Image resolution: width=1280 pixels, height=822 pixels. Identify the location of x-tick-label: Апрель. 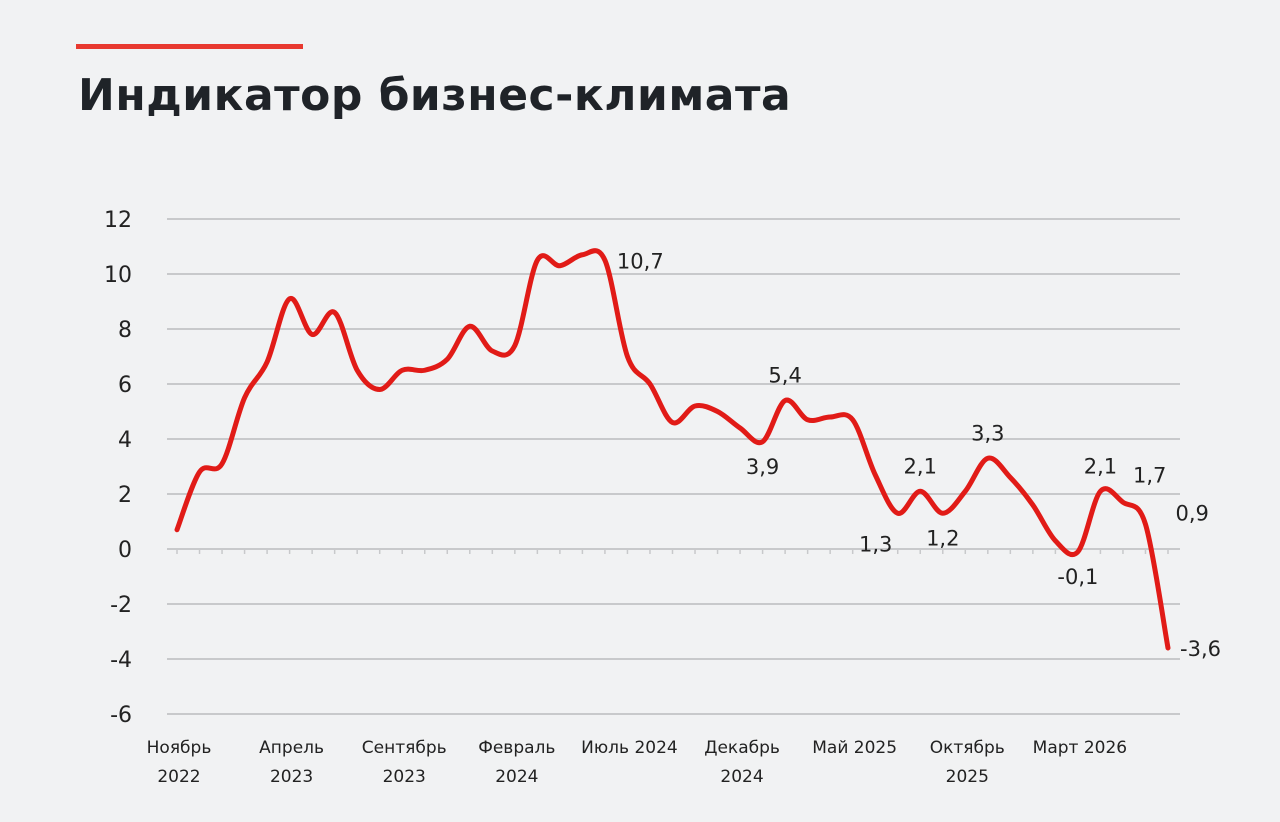
(291, 748).